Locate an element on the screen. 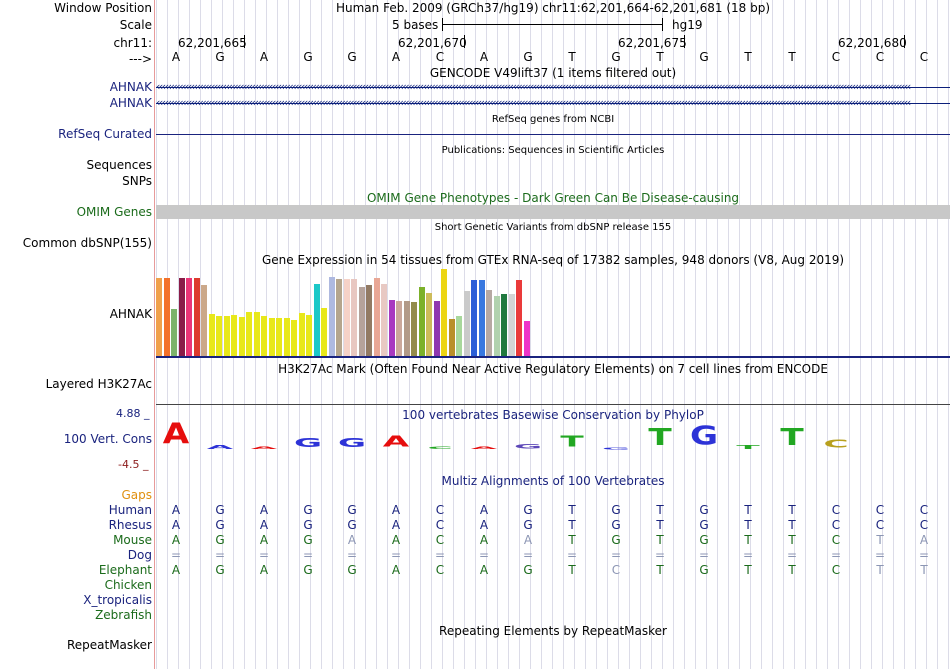 The image size is (950, 669). phylop-base-letter: A is located at coordinates (264, 448).